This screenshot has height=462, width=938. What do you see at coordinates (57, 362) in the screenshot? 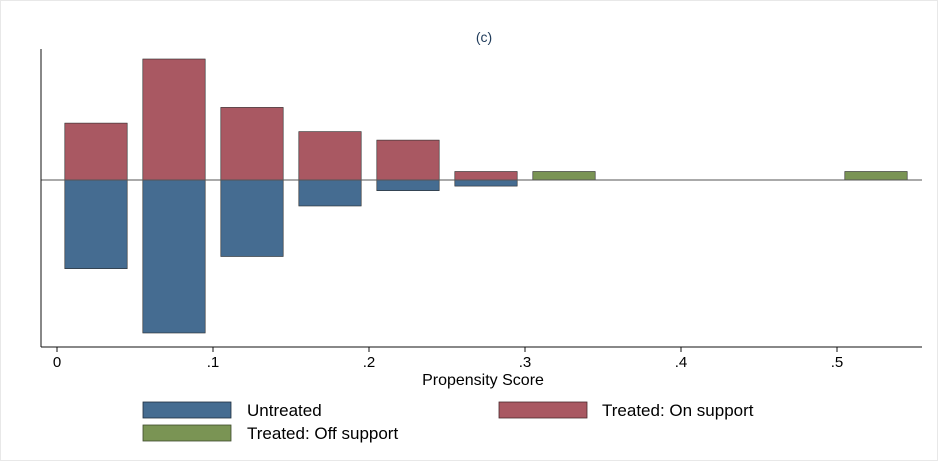
I see `x-tick-label-0: 0` at bounding box center [57, 362].